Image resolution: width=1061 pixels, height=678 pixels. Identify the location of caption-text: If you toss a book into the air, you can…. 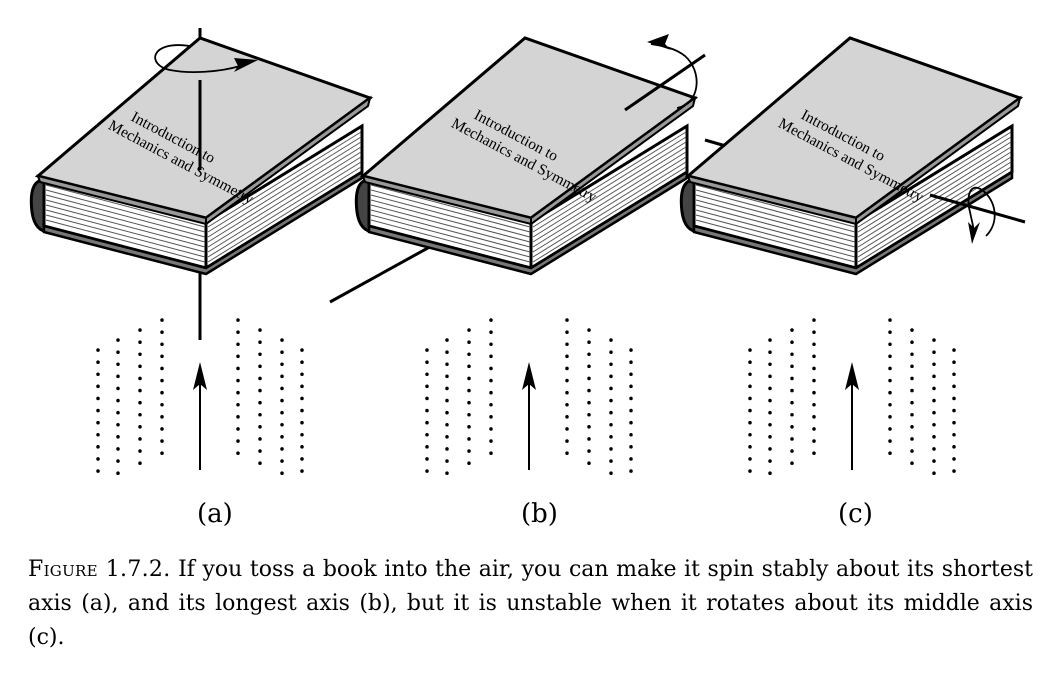
(530, 603).